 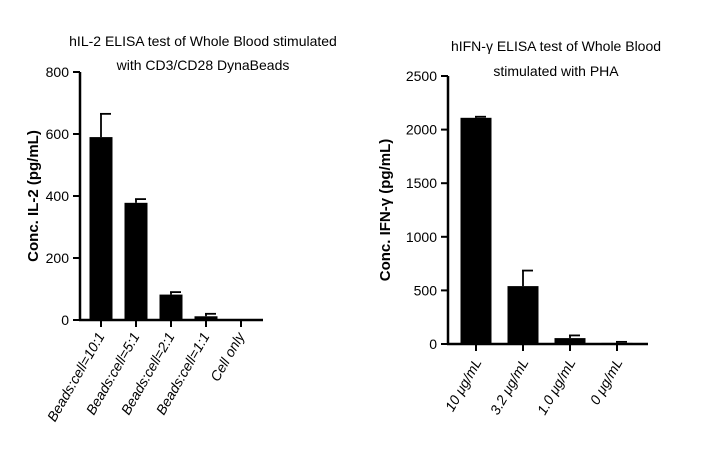 I want to click on chart2-title-line-1: hIFN-γ ELISA test of Whole Blood, so click(x=556, y=46).